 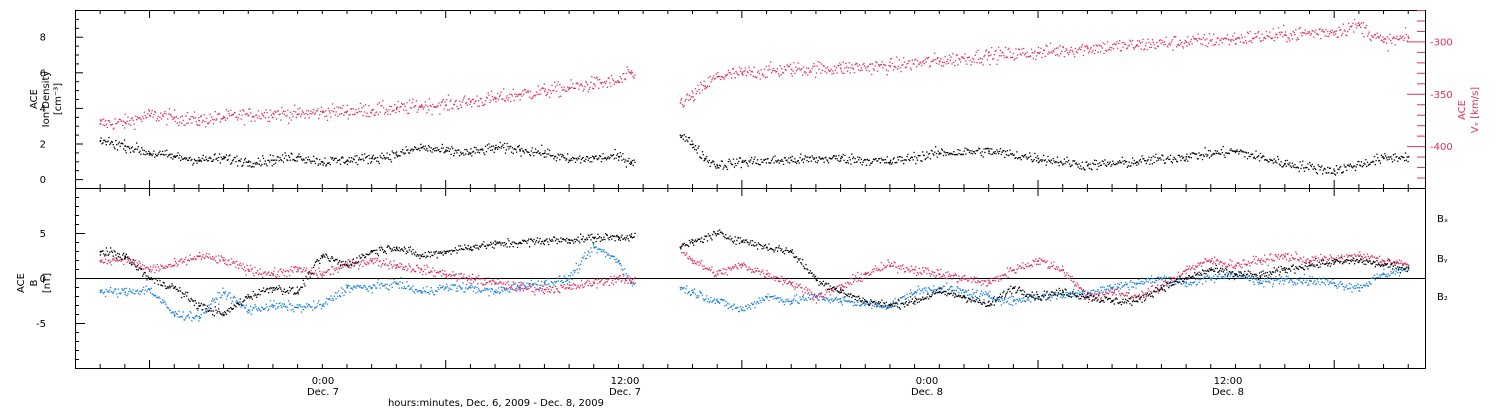 I want to click on density-data-point, so click(x=594, y=158).